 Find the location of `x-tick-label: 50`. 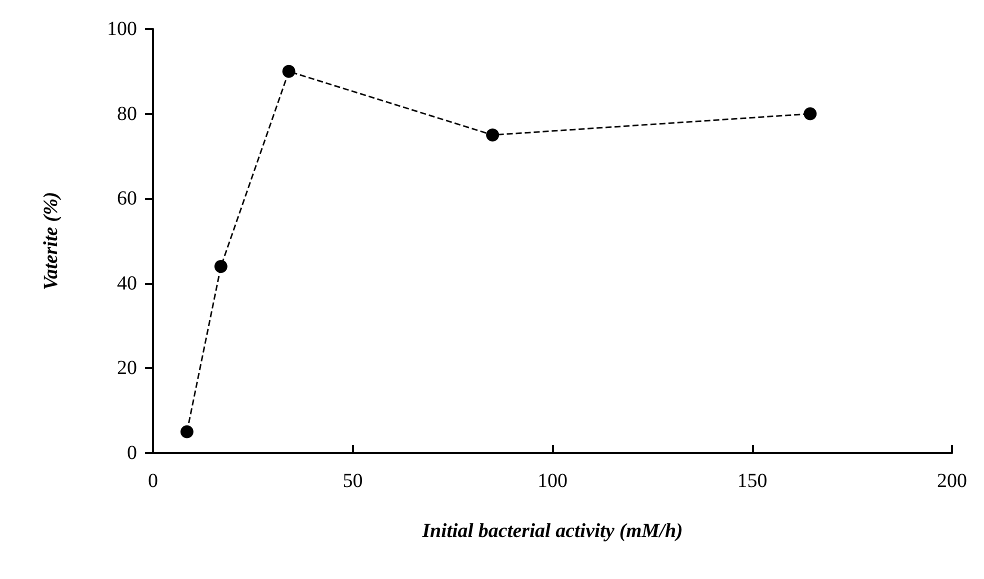

x-tick-label: 50 is located at coordinates (352, 481).